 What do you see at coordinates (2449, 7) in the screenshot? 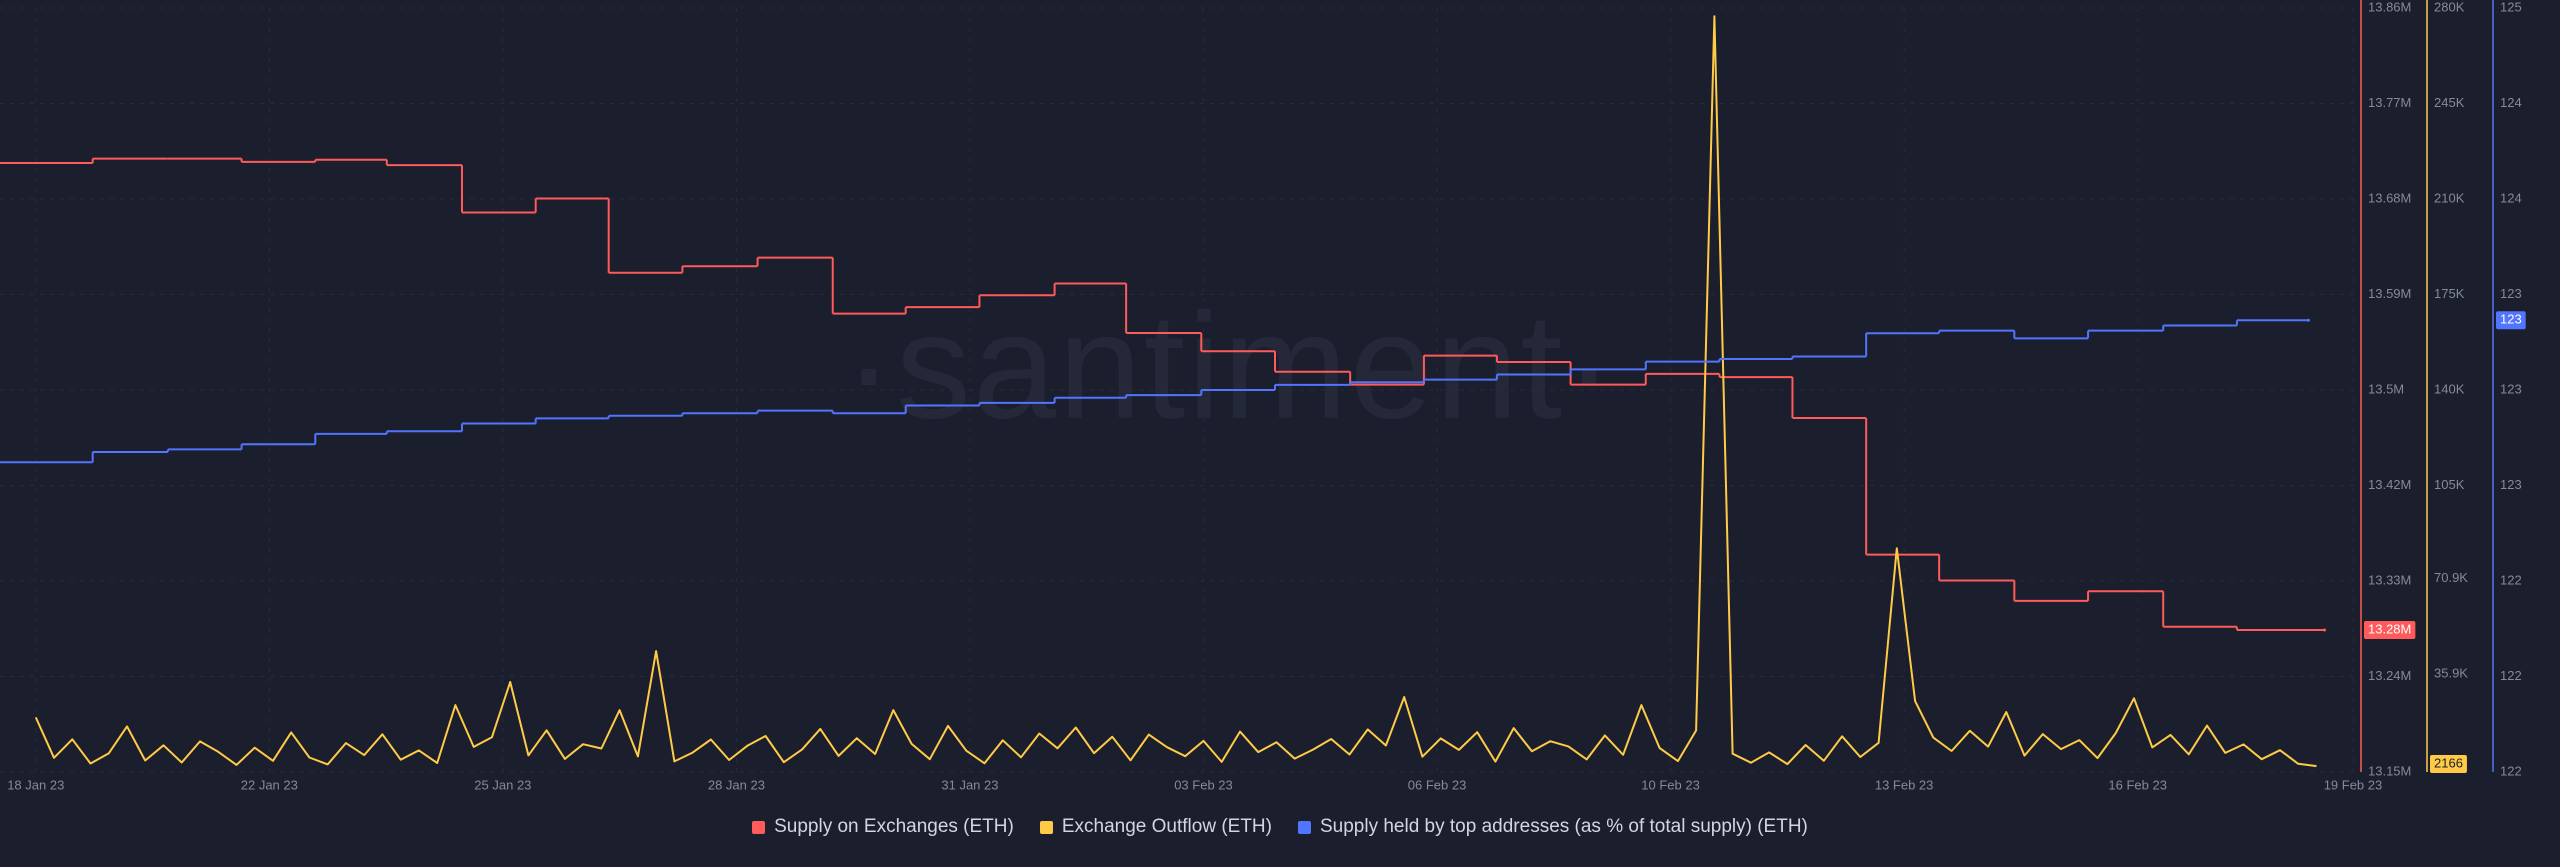
I see `y-tick-label: 280K` at bounding box center [2449, 7].